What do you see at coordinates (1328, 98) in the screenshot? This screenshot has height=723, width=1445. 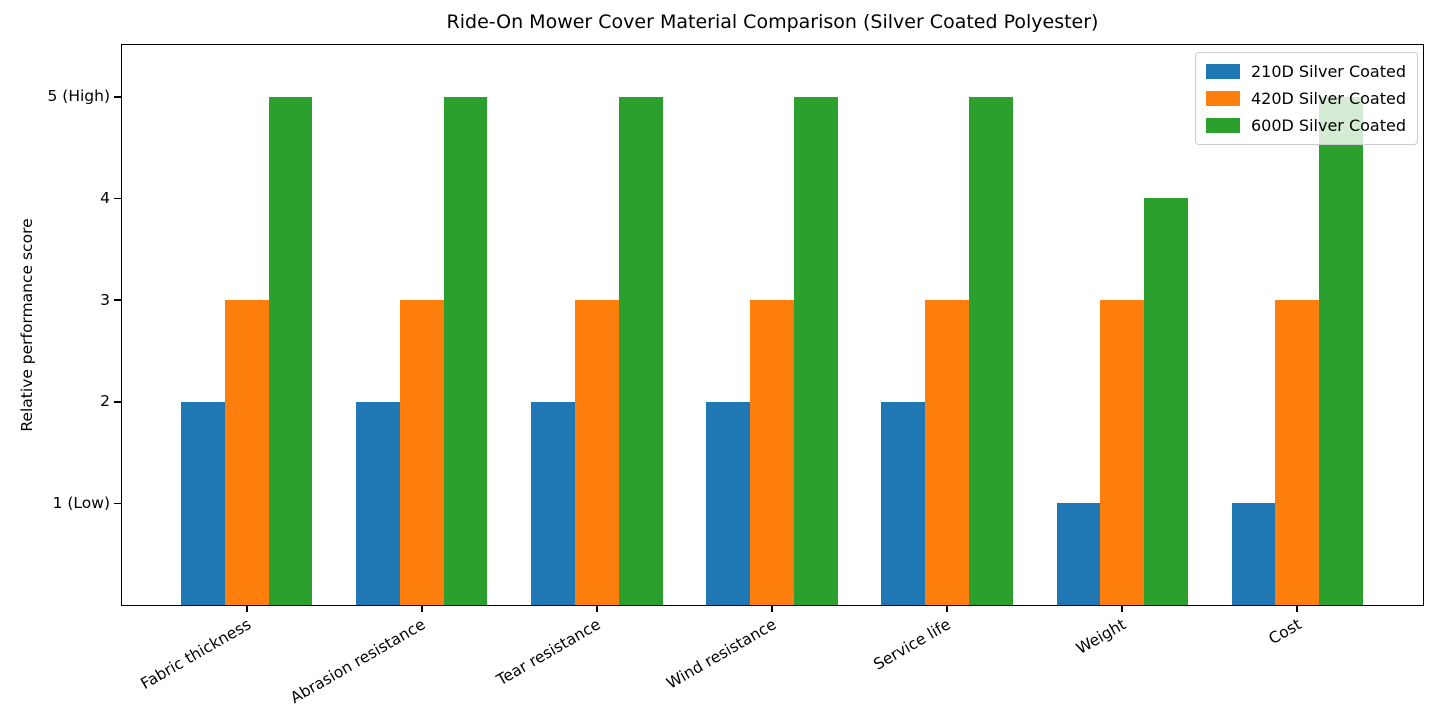 I see `legend-label: 420D Silver Coated` at bounding box center [1328, 98].